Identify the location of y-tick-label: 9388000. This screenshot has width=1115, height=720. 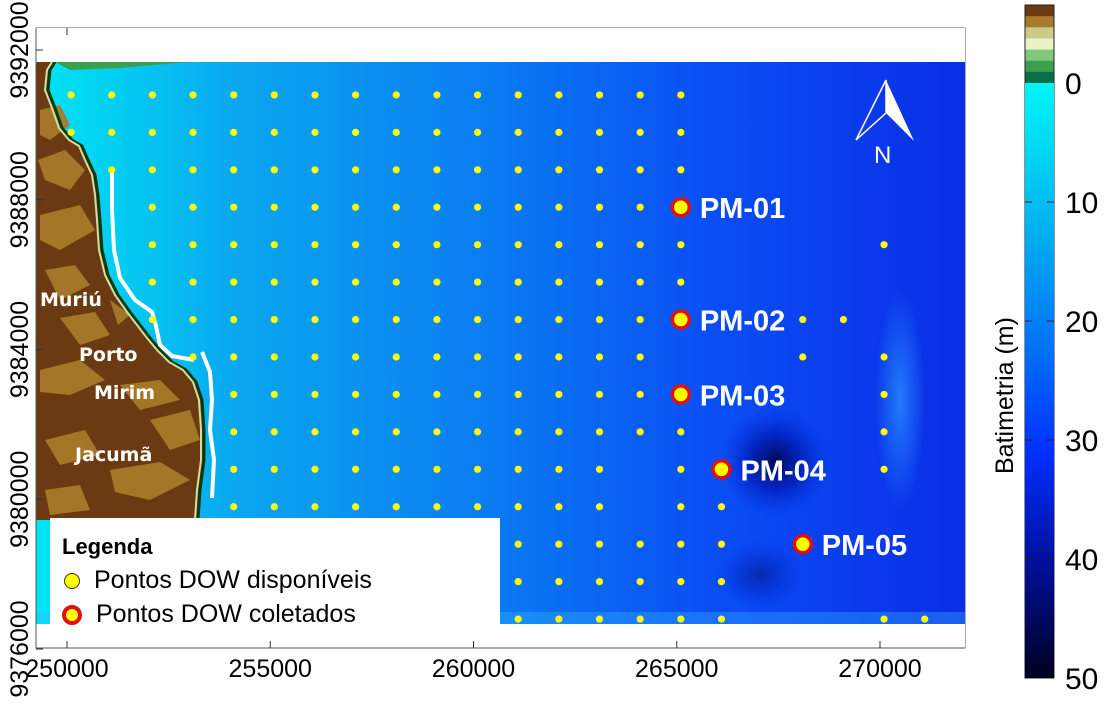
(20, 199).